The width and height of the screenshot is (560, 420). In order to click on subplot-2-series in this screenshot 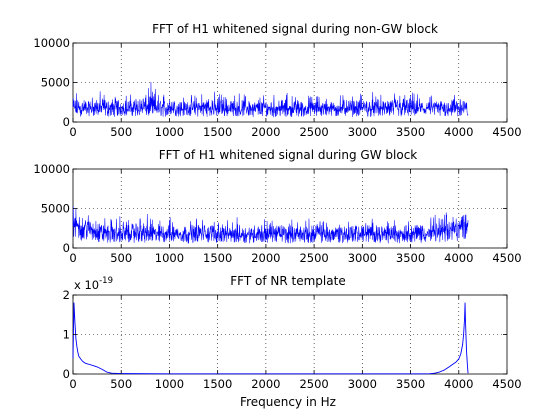, I will do `click(270, 225)`.